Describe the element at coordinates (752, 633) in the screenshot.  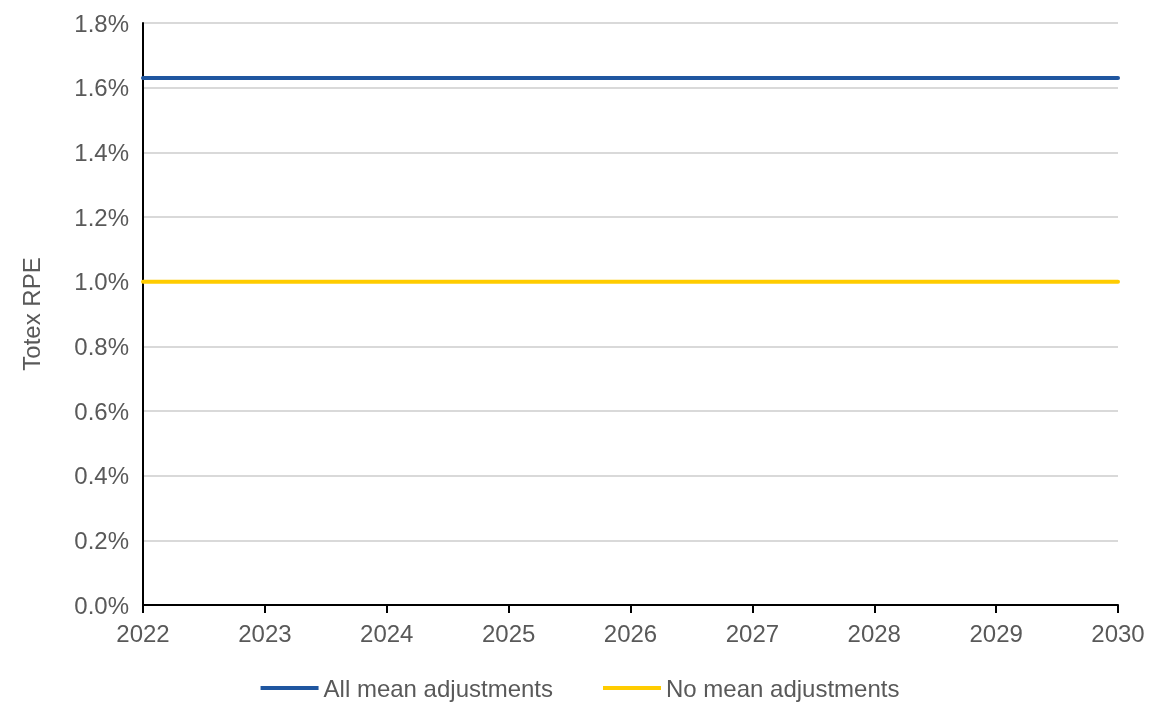
I see `x-tick-label: 2027` at that location.